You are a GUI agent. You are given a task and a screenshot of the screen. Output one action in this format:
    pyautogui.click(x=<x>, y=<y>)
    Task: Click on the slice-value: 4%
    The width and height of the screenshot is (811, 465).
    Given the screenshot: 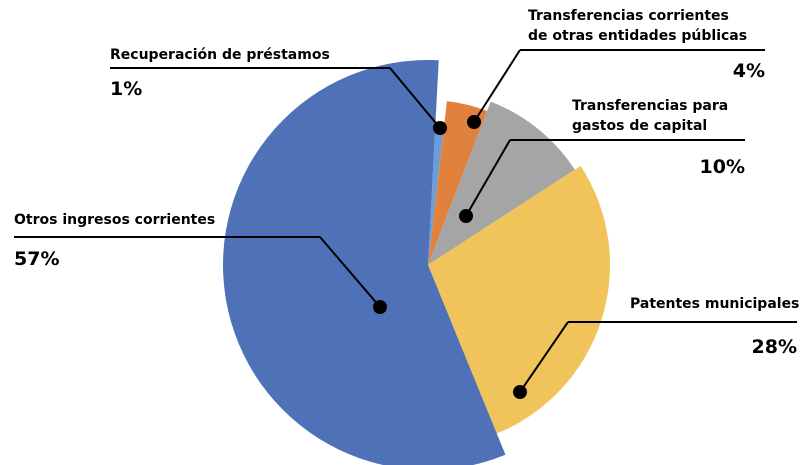 What is the action you would take?
    pyautogui.click(x=748, y=71)
    